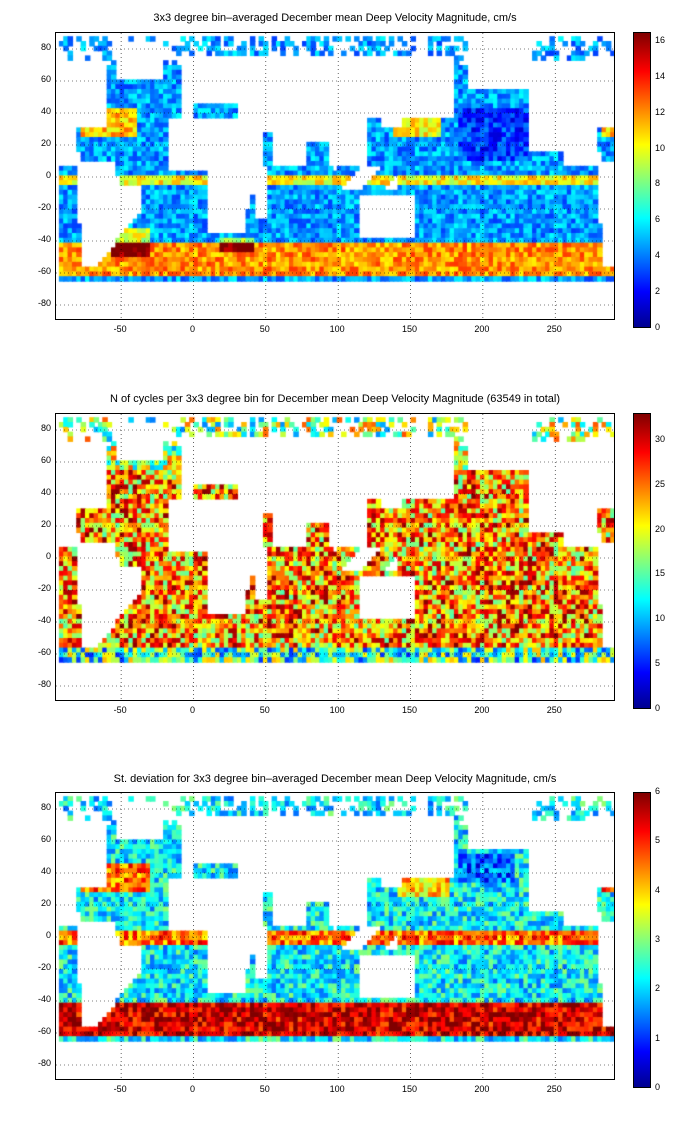 The image size is (696, 1140). Describe the element at coordinates (658, 183) in the screenshot. I see `colorbar-tick-label: 8` at that location.